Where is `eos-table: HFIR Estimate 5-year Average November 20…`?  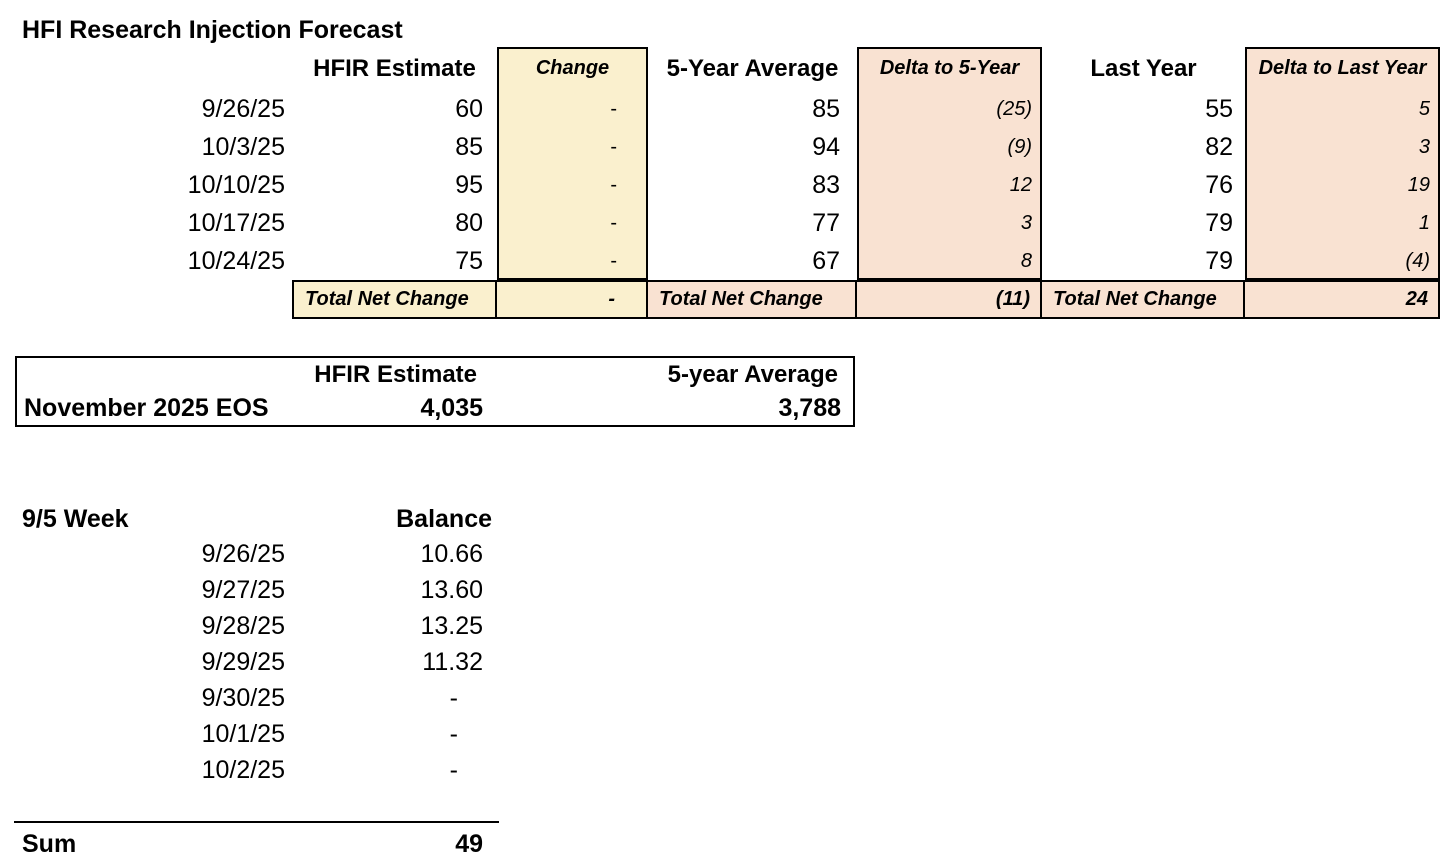
eos-table: HFIR Estimate 5-year Average November 20… is located at coordinates (435, 391).